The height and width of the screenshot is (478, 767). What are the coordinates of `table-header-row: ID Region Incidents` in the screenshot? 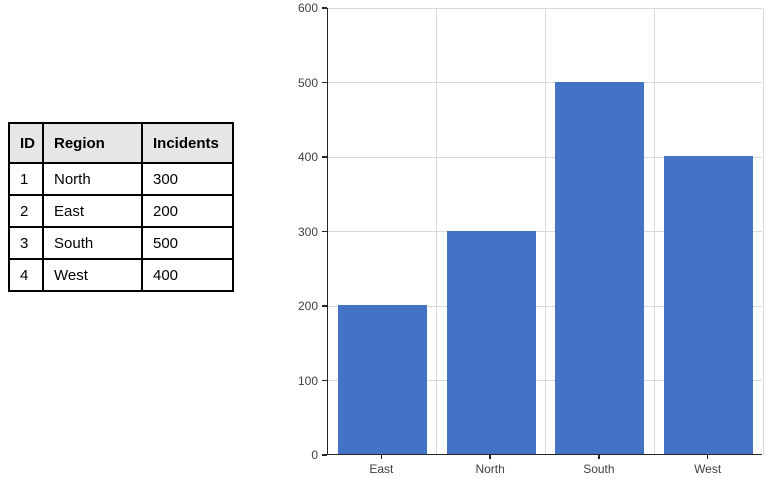 It's located at (121, 143).